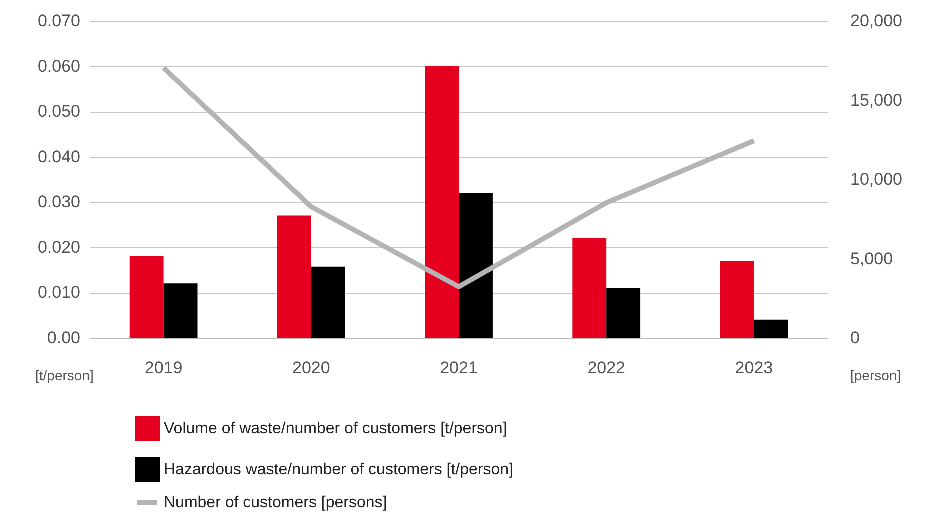  I want to click on y-tick-label: 0.00, so click(63, 338).